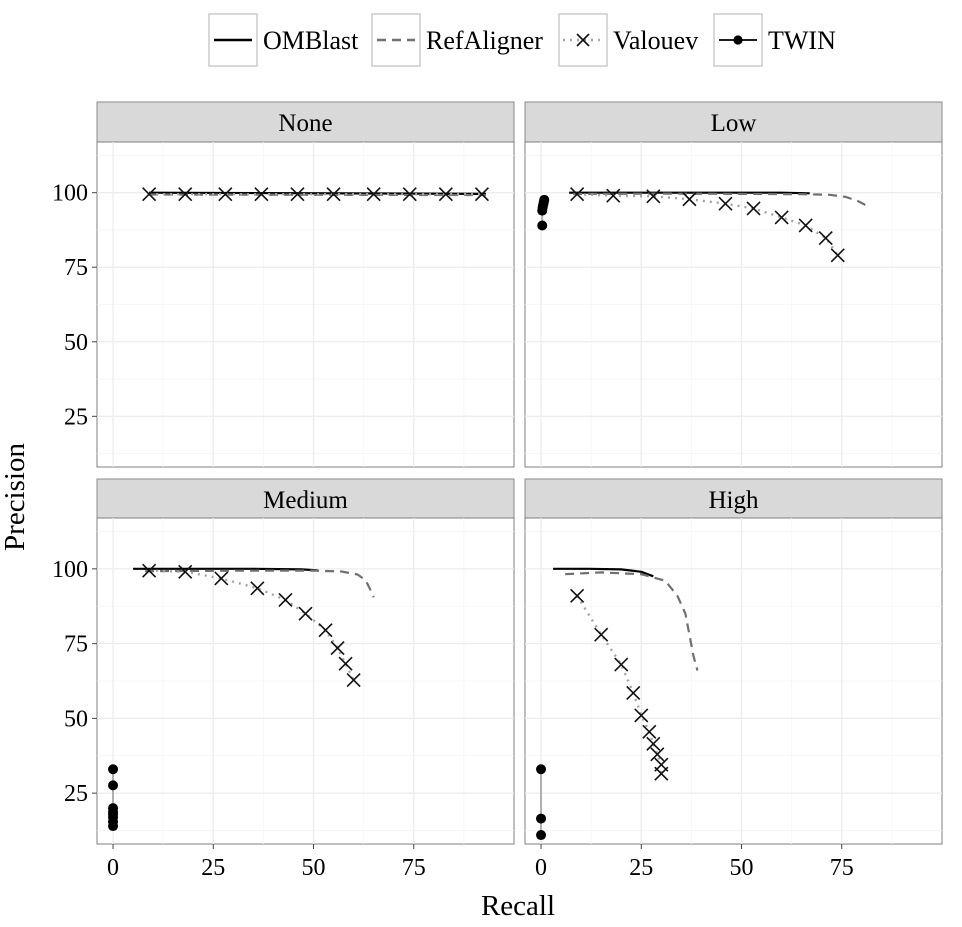 The height and width of the screenshot is (927, 962). What do you see at coordinates (734, 500) in the screenshot?
I see `panel-title: High` at bounding box center [734, 500].